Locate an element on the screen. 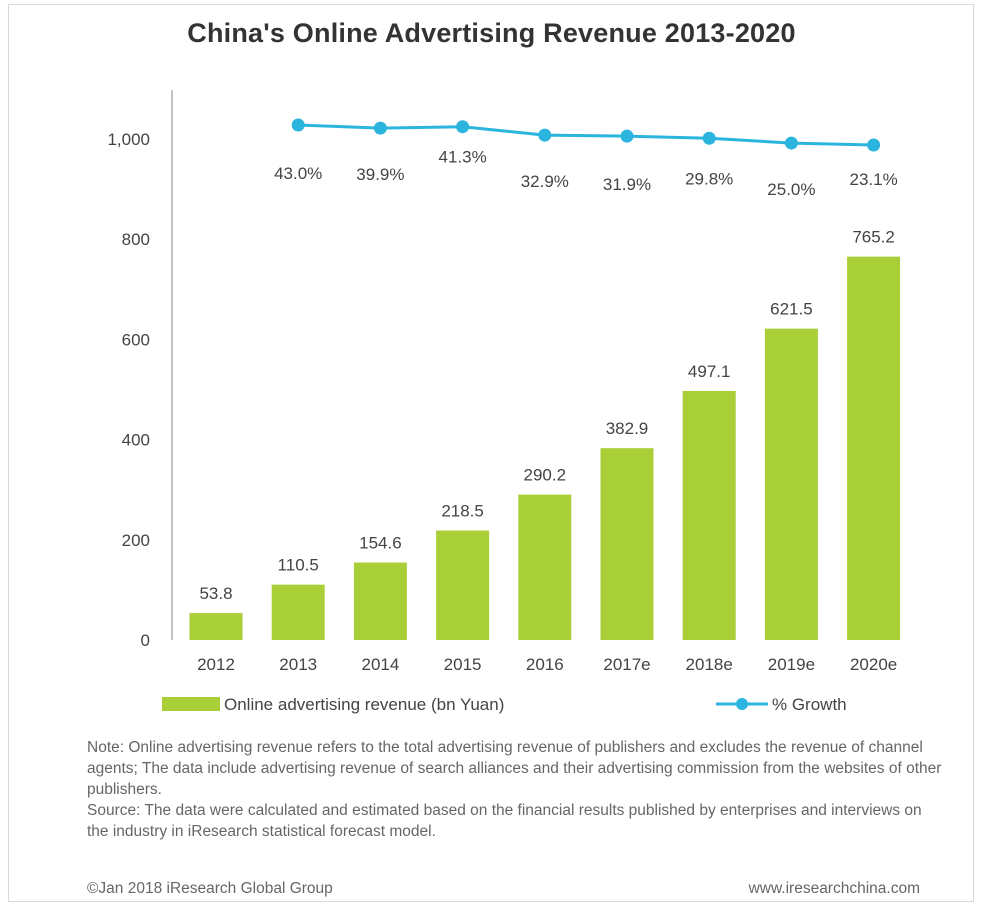 The image size is (983, 908). growth-line: 43.0% 39.9% 41.3% 32.9% 31.9% 29.8% 25.0% 23.1% is located at coordinates (586, 158).